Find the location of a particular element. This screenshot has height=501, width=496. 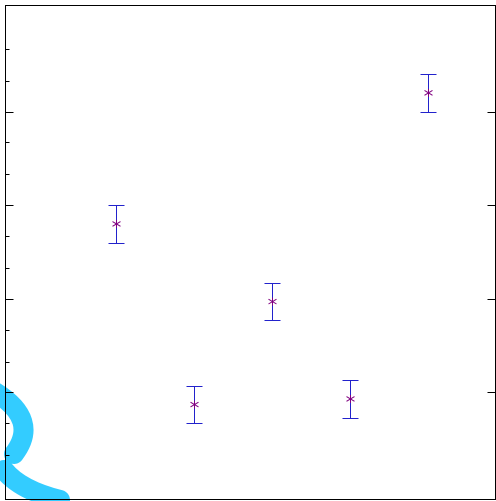

watermark-artifact is located at coordinates (35, 442).